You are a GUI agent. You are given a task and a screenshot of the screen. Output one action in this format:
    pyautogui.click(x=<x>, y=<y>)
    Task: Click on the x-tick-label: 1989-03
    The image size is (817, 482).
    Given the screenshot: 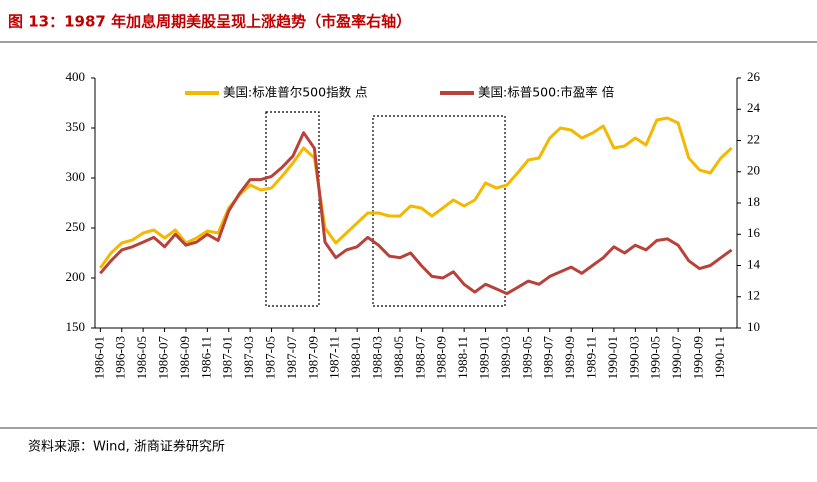 What is the action you would take?
    pyautogui.click(x=505, y=357)
    